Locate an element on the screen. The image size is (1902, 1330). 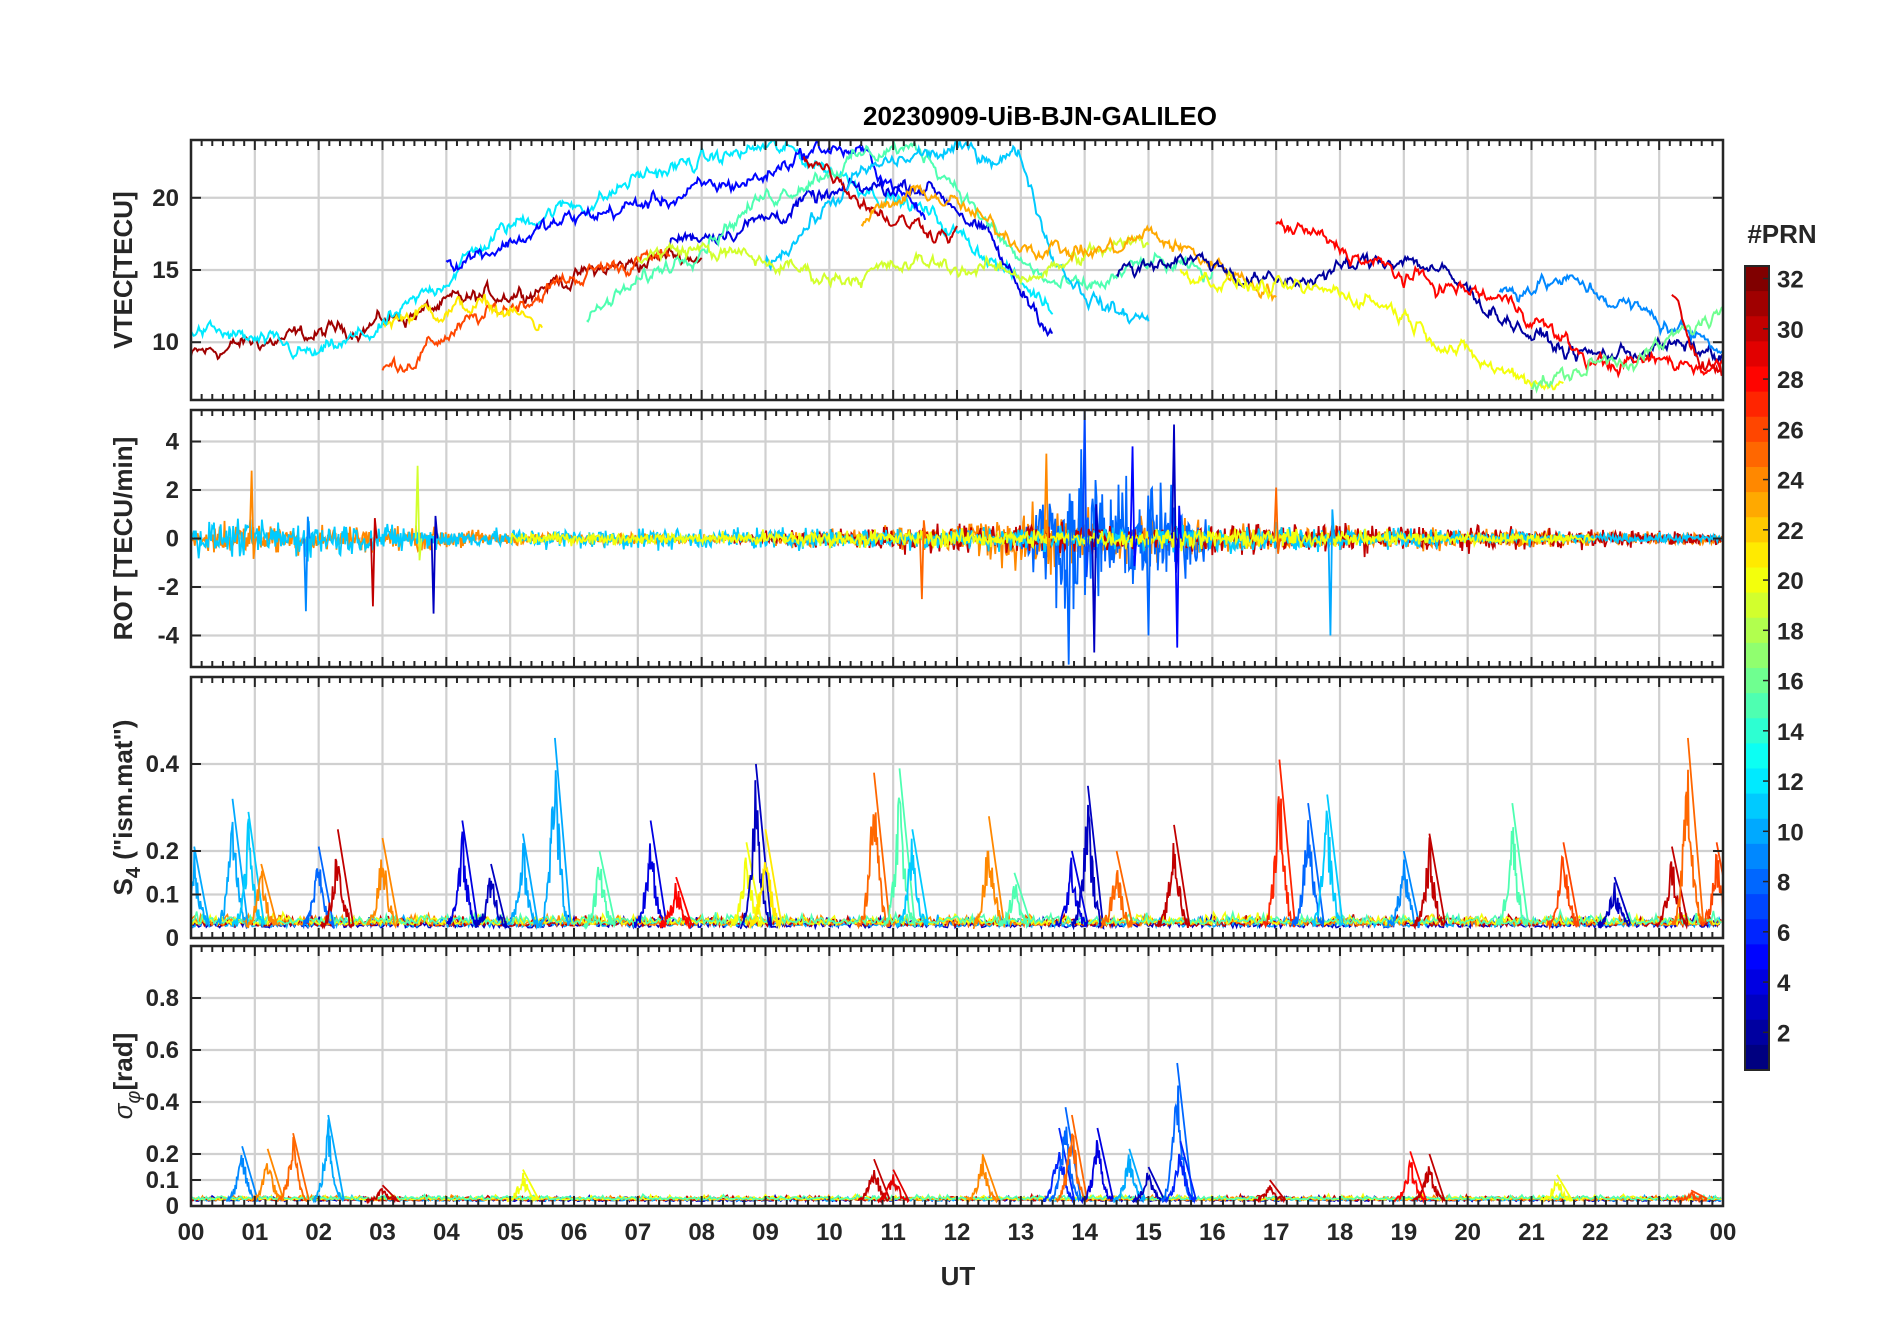
y-tick-label: -2 is located at coordinates (168, 587).